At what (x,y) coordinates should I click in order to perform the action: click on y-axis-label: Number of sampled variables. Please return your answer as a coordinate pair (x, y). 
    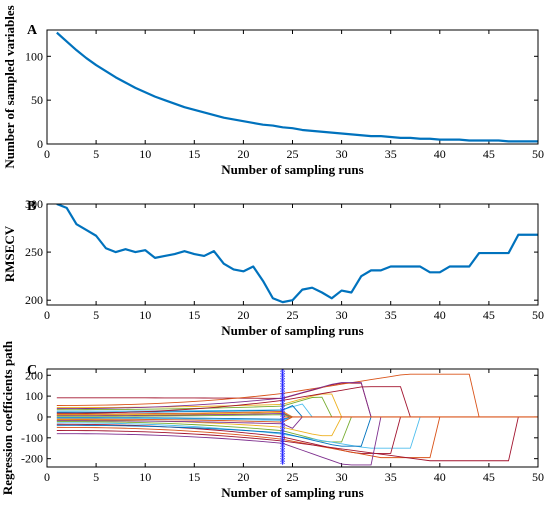
    Looking at the image, I should click on (9, 86).